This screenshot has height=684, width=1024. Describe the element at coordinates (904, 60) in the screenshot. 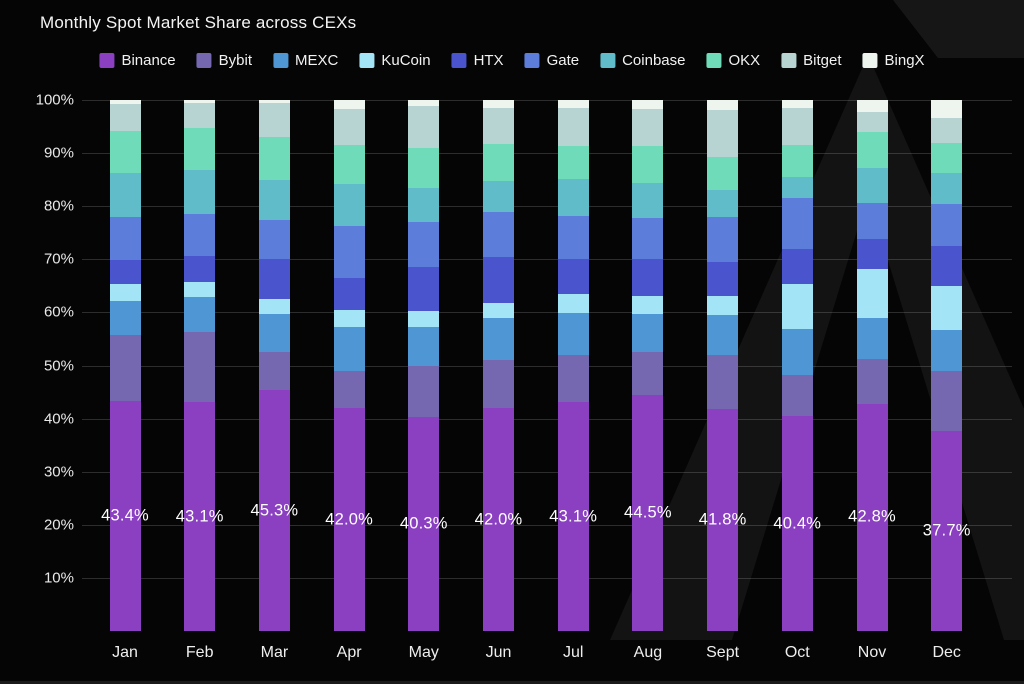

I see `legend-label: BingX` at that location.